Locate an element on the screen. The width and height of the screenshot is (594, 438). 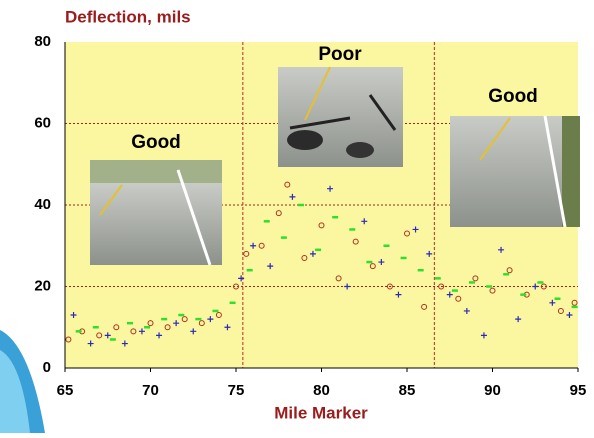
y-tick-label: 60 is located at coordinates (42, 122).